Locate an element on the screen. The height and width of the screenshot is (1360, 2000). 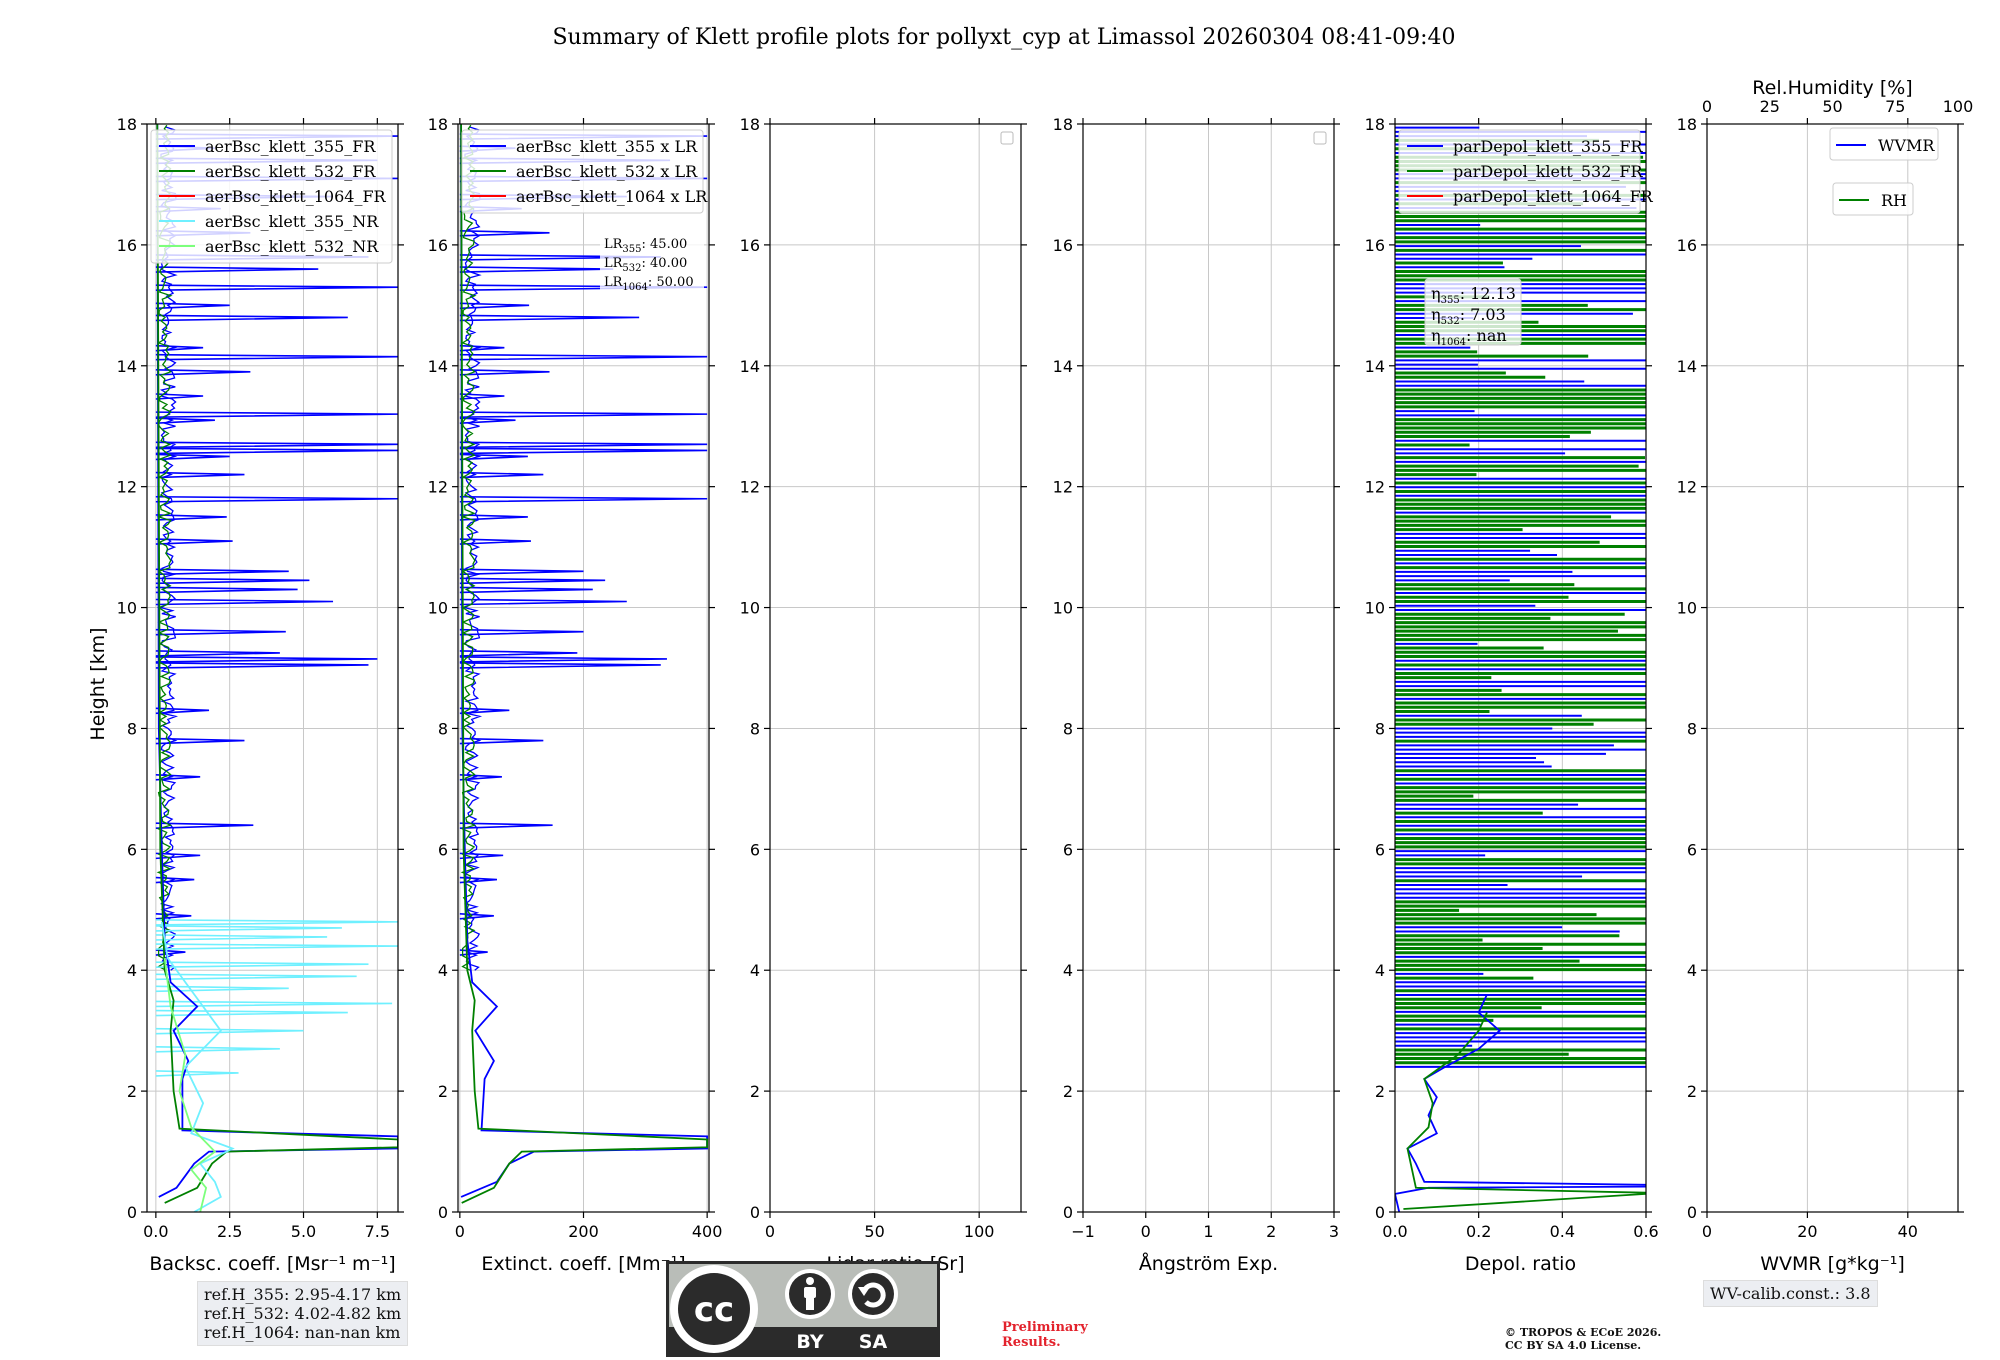
by-person-icon is located at coordinates (810, 1294).